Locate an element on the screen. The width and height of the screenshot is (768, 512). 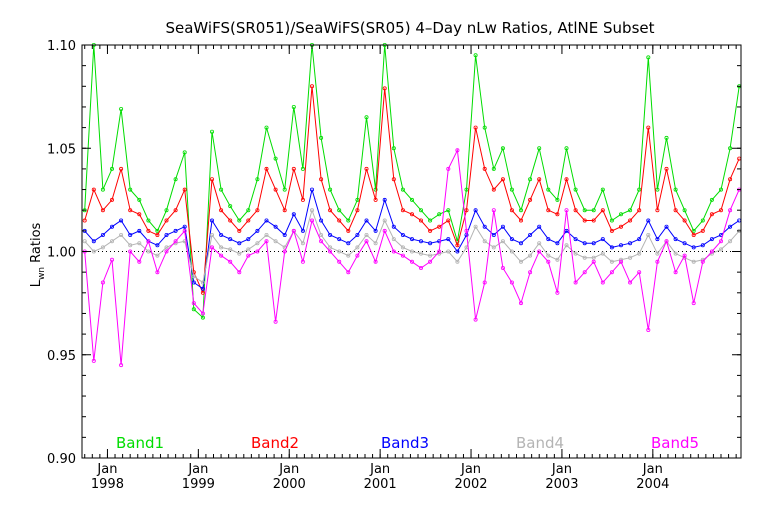
legend-label-band5: Band5 is located at coordinates (675, 443).